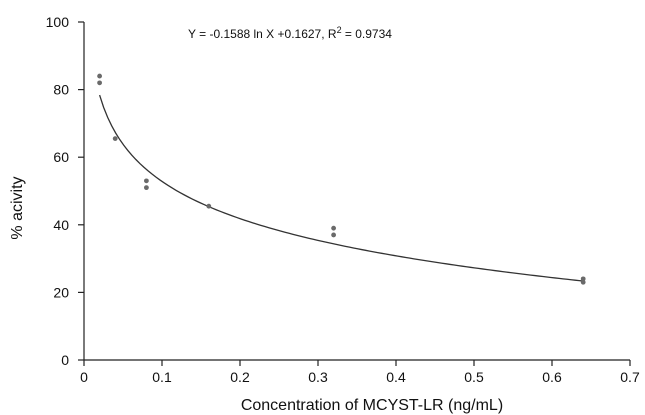 This screenshot has width=645, height=415. What do you see at coordinates (630, 377) in the screenshot?
I see `x-tick-label-7: 0.7` at bounding box center [630, 377].